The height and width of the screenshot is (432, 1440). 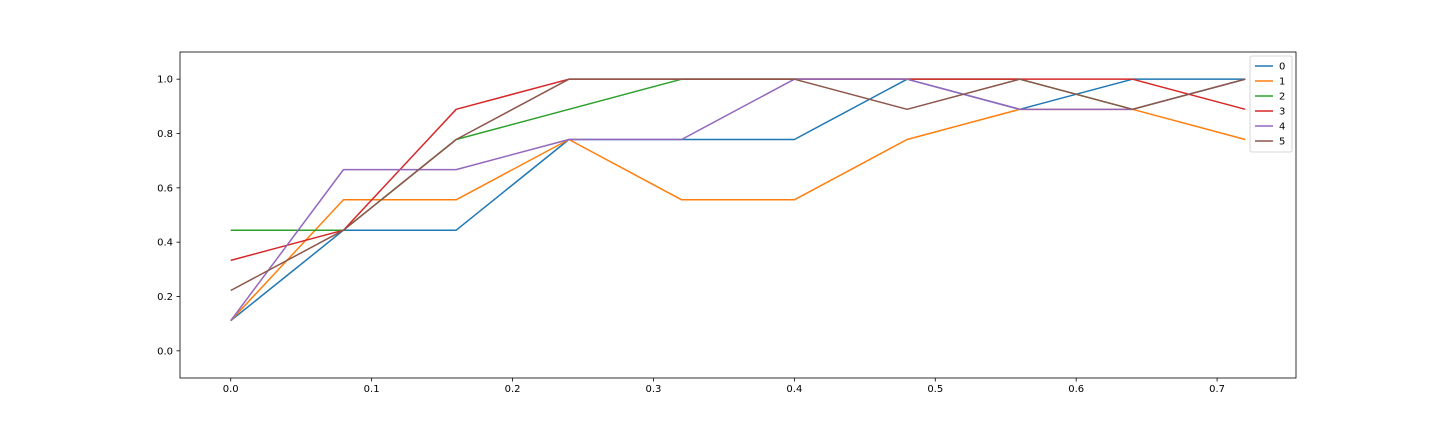 I want to click on x-tick-label: 0.3, so click(x=654, y=389).